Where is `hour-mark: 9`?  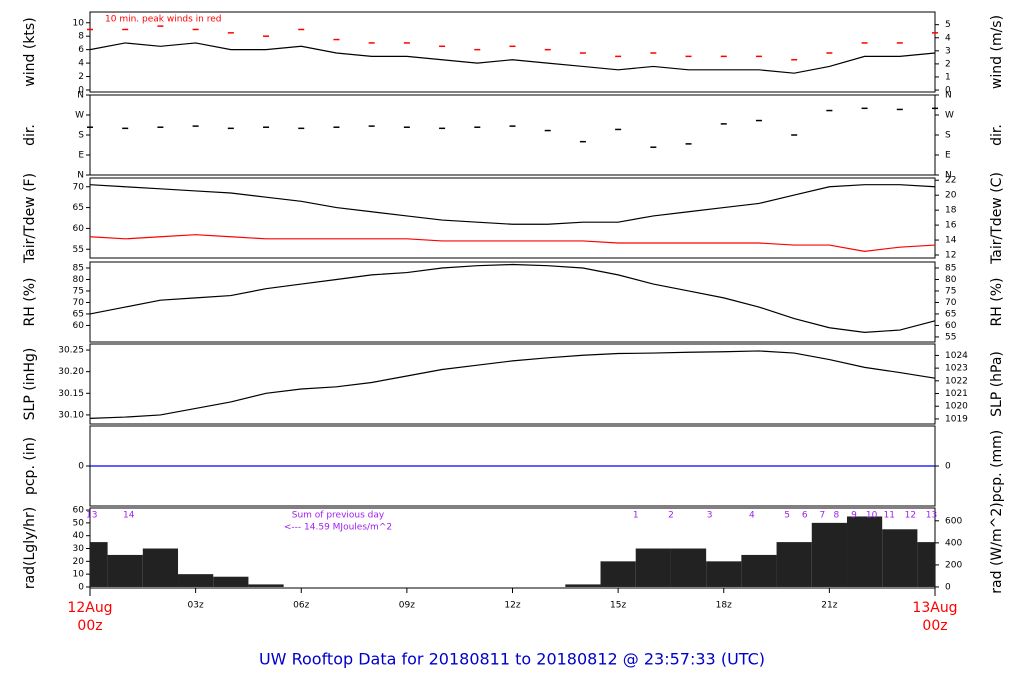 hour-mark: 9 is located at coordinates (854, 516).